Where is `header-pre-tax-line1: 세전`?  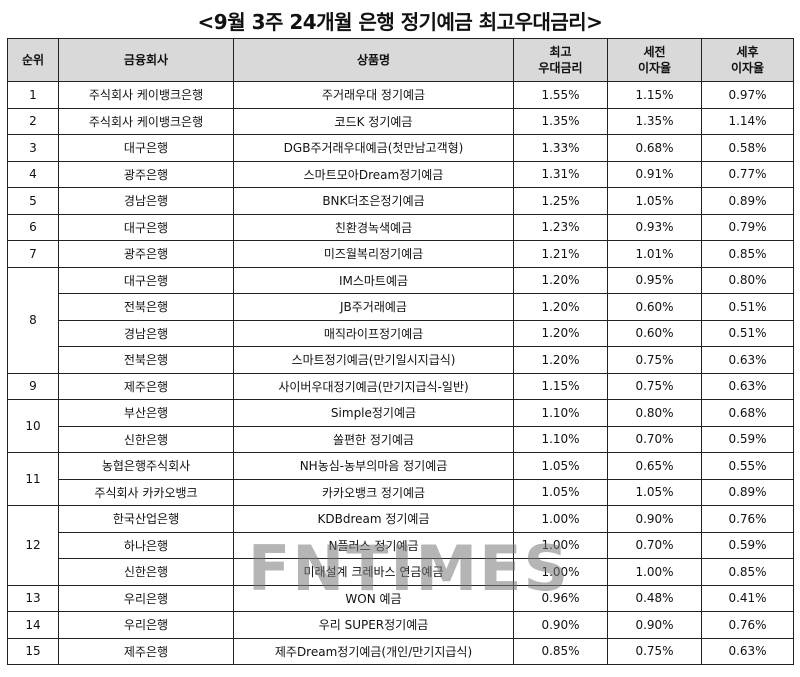 header-pre-tax-line1: 세전 is located at coordinates (654, 52).